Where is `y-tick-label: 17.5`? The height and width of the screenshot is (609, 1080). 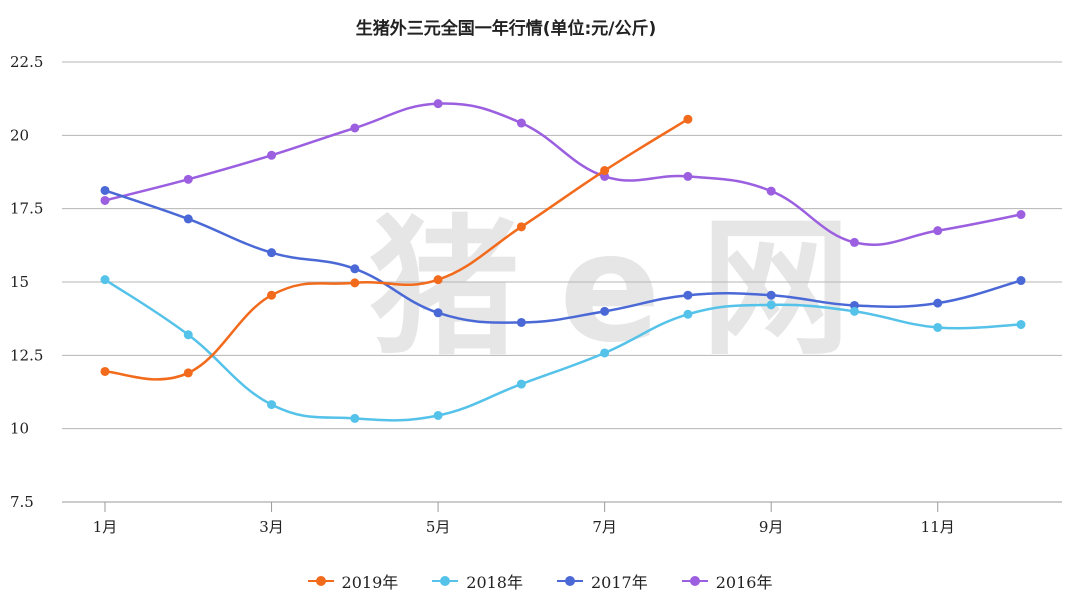
y-tick-label: 17.5 is located at coordinates (26, 209).